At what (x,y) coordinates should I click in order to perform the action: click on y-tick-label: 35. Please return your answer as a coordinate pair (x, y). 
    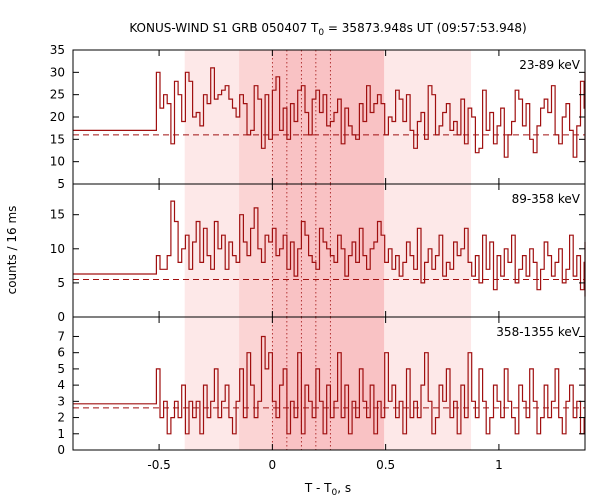
    Looking at the image, I should click on (57, 50).